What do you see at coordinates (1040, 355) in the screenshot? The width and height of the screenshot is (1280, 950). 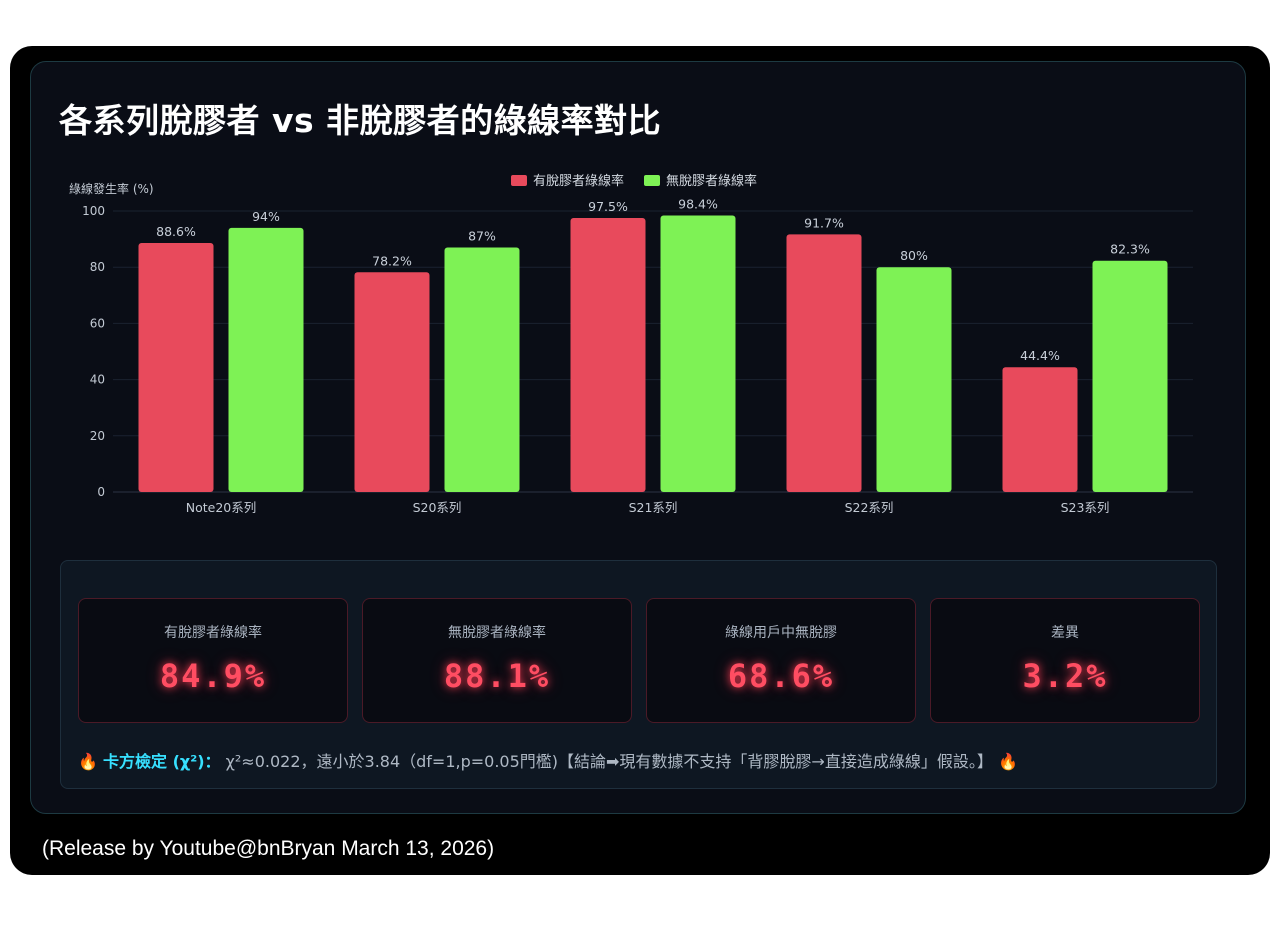 I see `bar-value-label: 44.4%` at bounding box center [1040, 355].